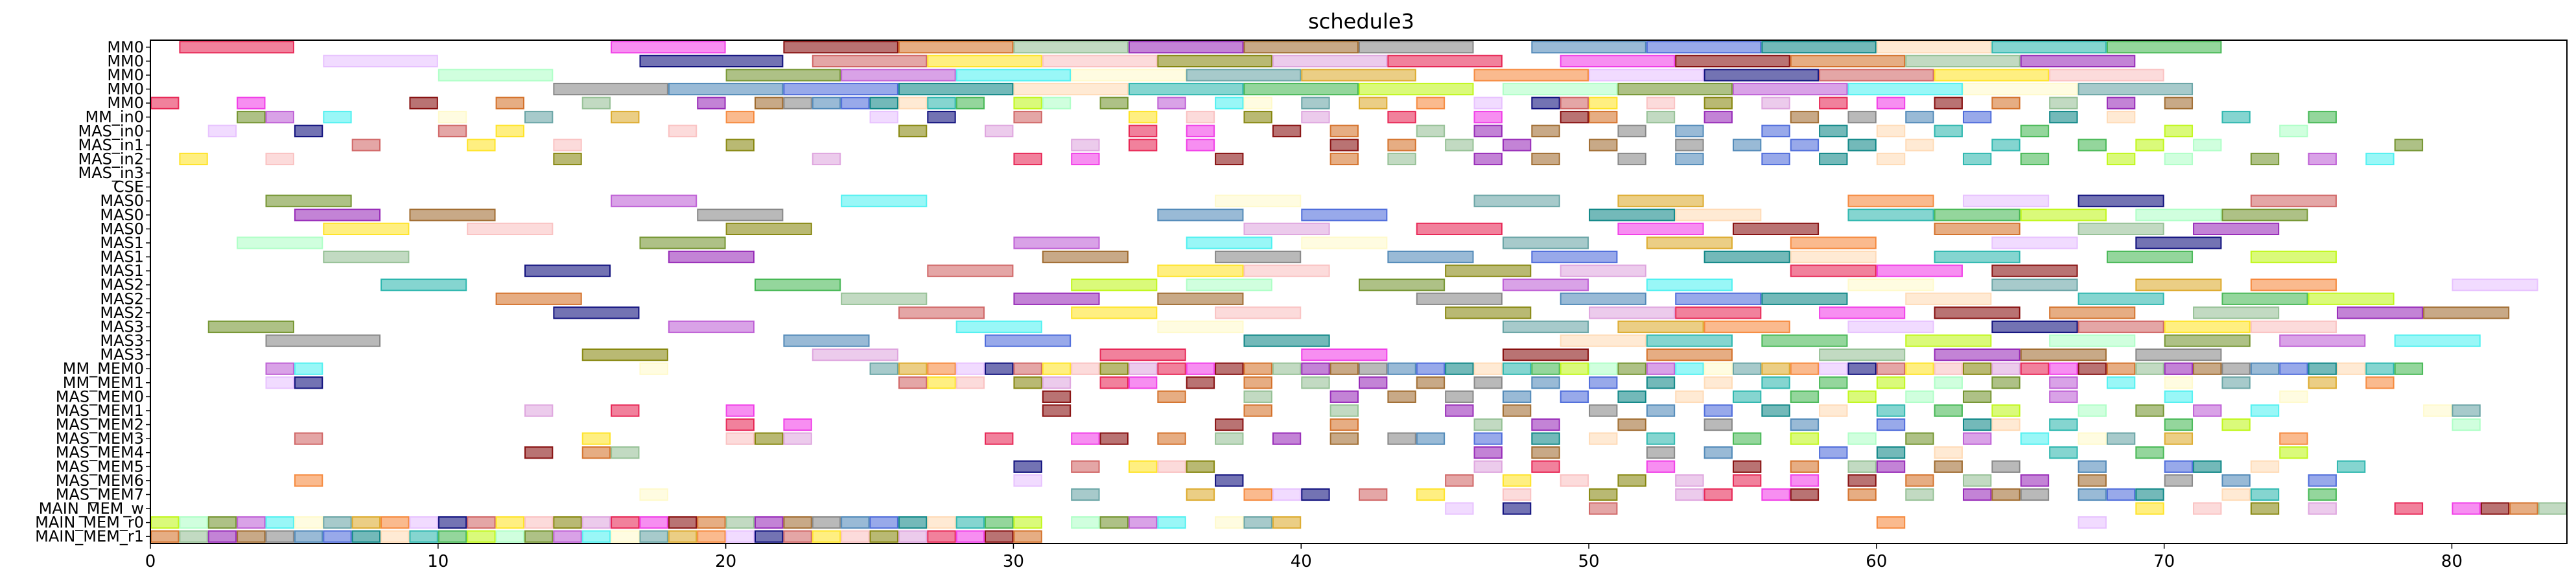 The width and height of the screenshot is (2576, 583). Describe the element at coordinates (111, 159) in the screenshot. I see `y-tick-label: MAS_in2` at that location.